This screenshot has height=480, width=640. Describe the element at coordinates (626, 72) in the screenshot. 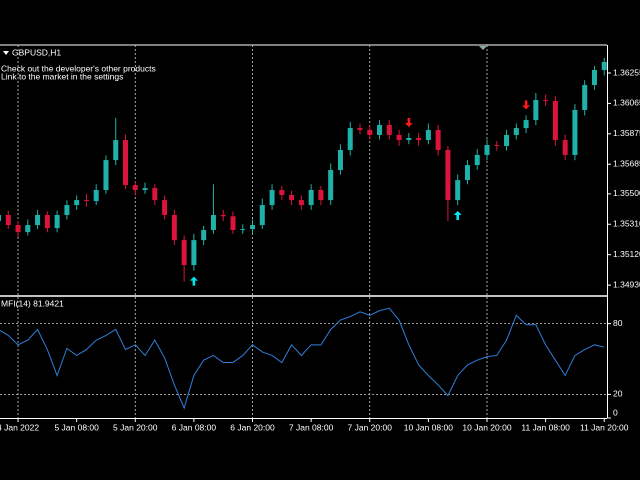

I see `y-tick-label: 1.36255` at that location.